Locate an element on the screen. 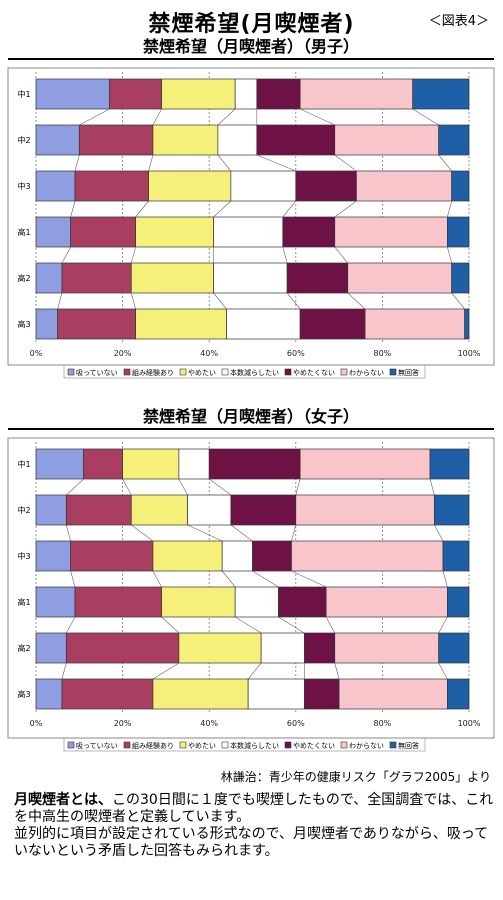  legend-label: わからない is located at coordinates (366, 746).